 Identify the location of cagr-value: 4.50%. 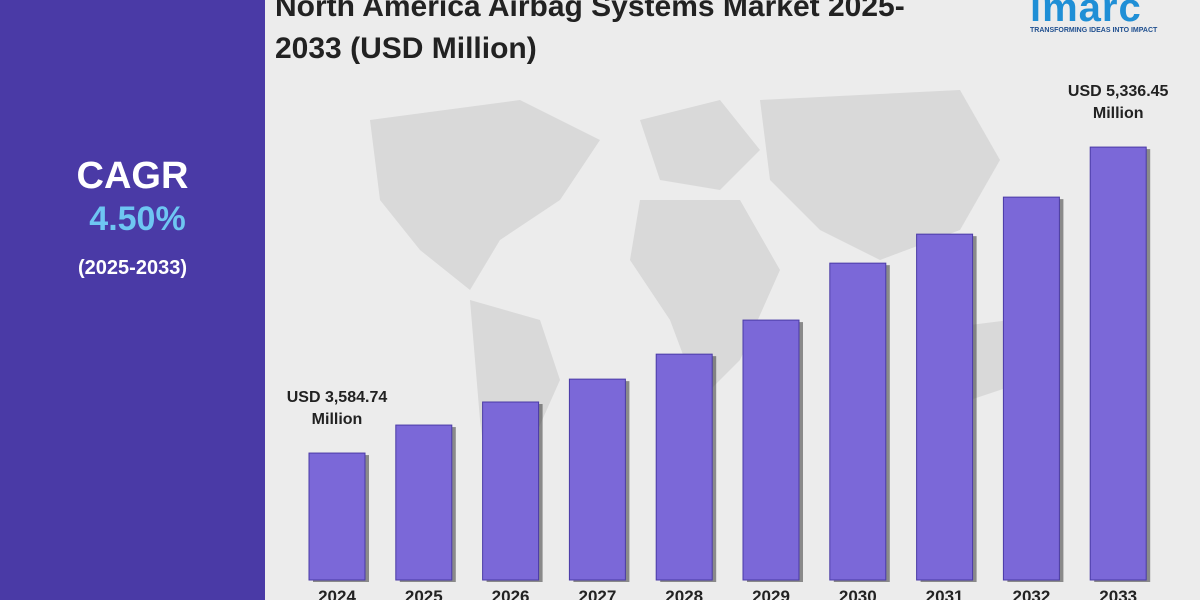
(137, 219).